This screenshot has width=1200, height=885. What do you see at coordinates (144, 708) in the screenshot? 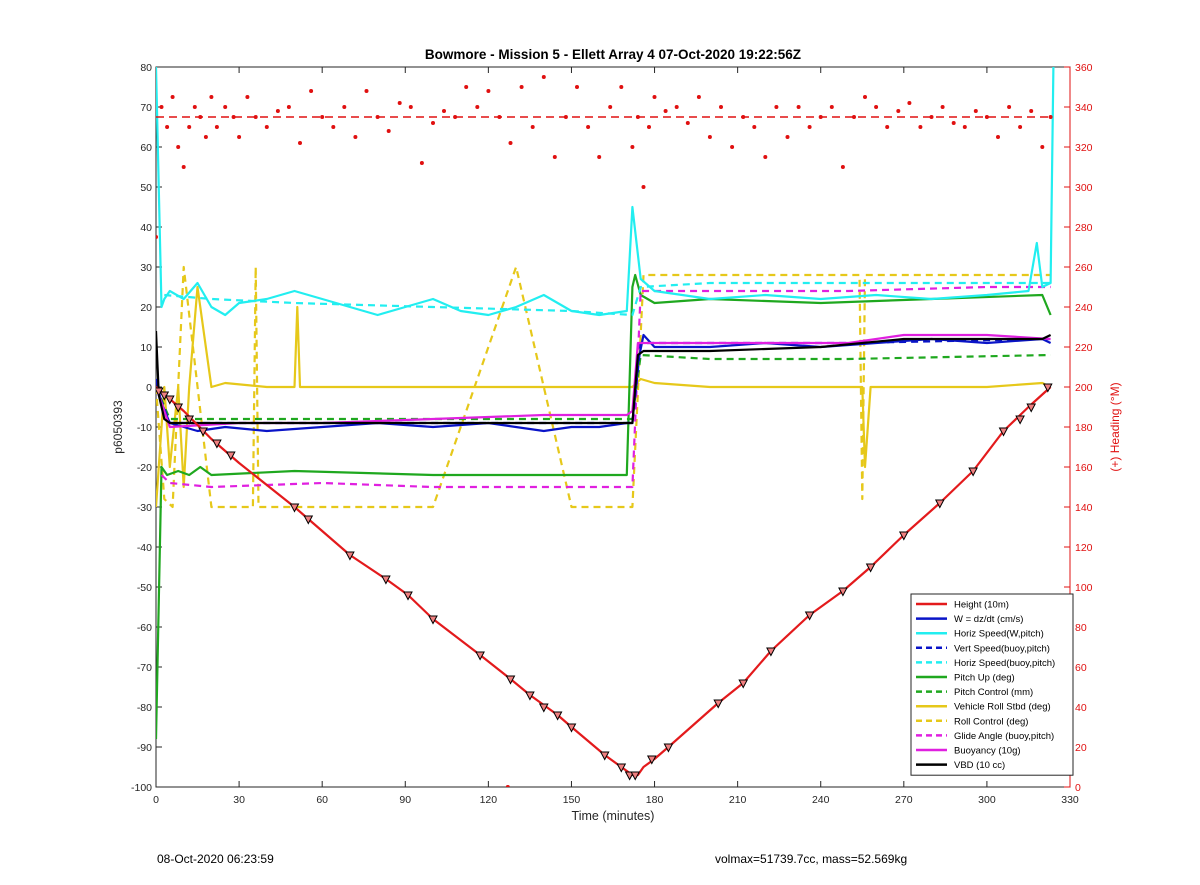
I see `y-tick-label: -80` at bounding box center [144, 708].